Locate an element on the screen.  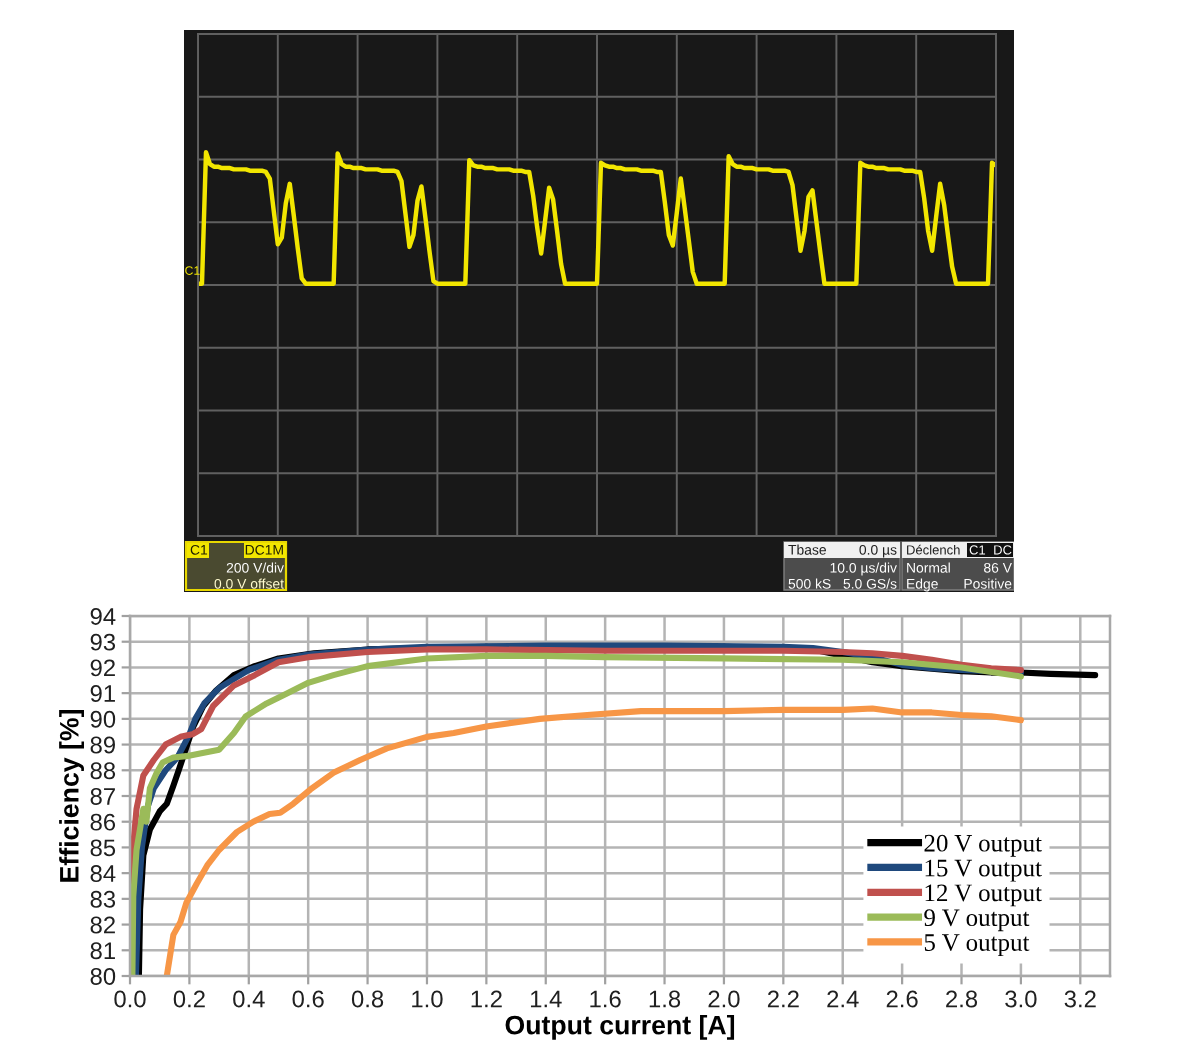
x-tick-label: 3.2 is located at coordinates (1080, 999).